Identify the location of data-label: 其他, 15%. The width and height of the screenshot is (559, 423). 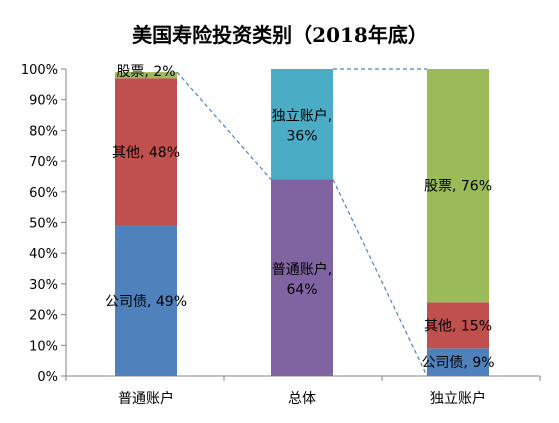
(458, 326).